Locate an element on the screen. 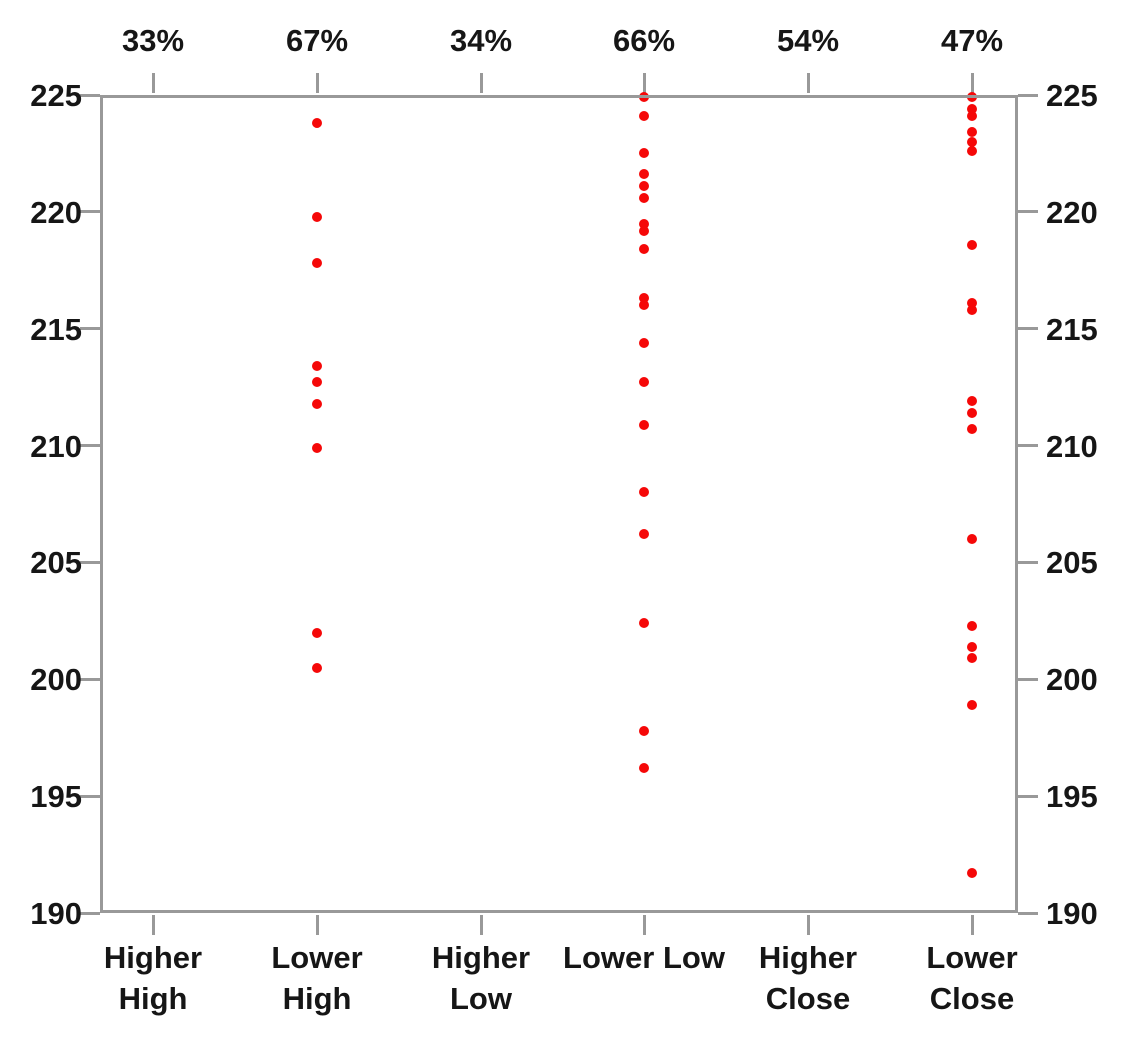 This screenshot has width=1125, height=1050. y-axis-label-left: 225 is located at coordinates (56, 95).